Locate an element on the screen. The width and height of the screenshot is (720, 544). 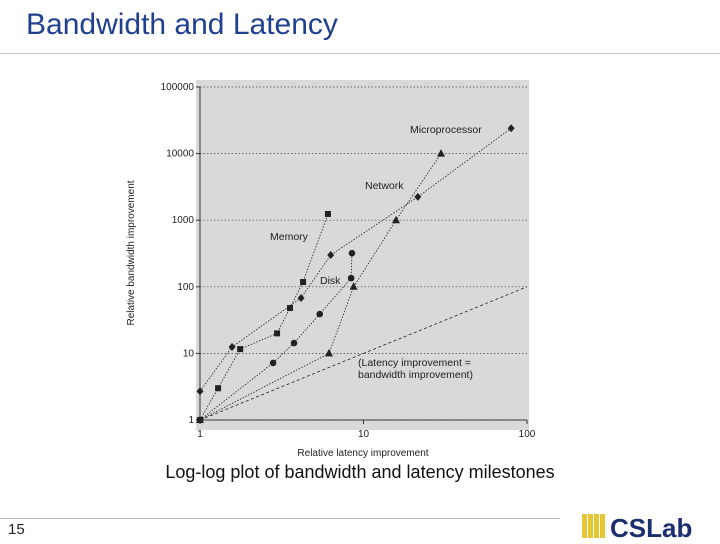
slide-title: Bandwidth and Latency is located at coordinates (182, 24).